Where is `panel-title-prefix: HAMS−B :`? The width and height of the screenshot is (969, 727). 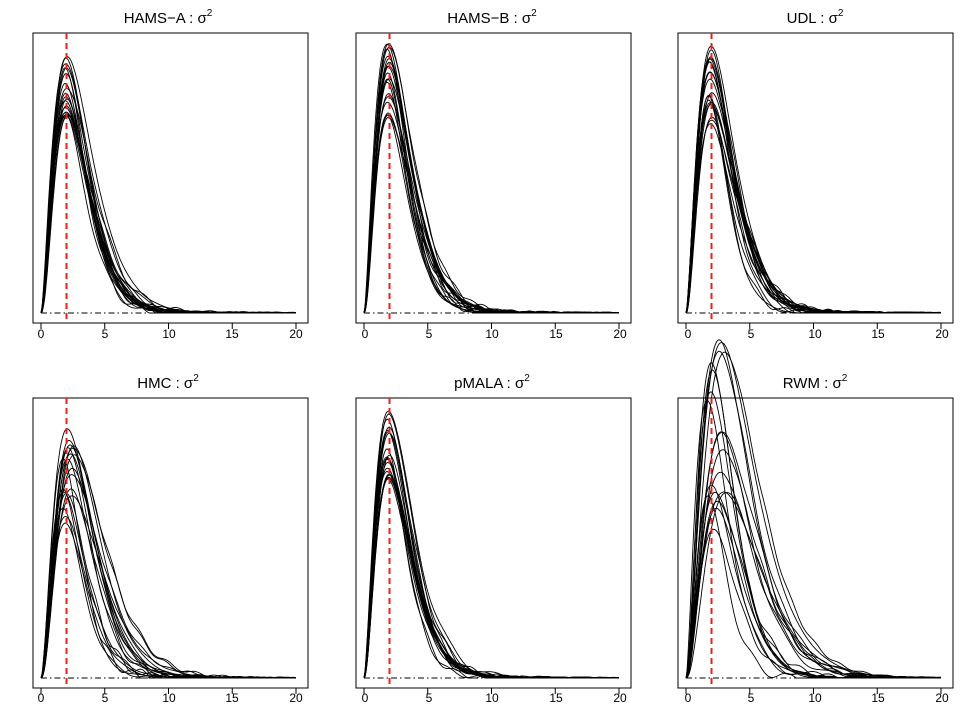
panel-title-prefix: HAMS−B : is located at coordinates (484, 18).